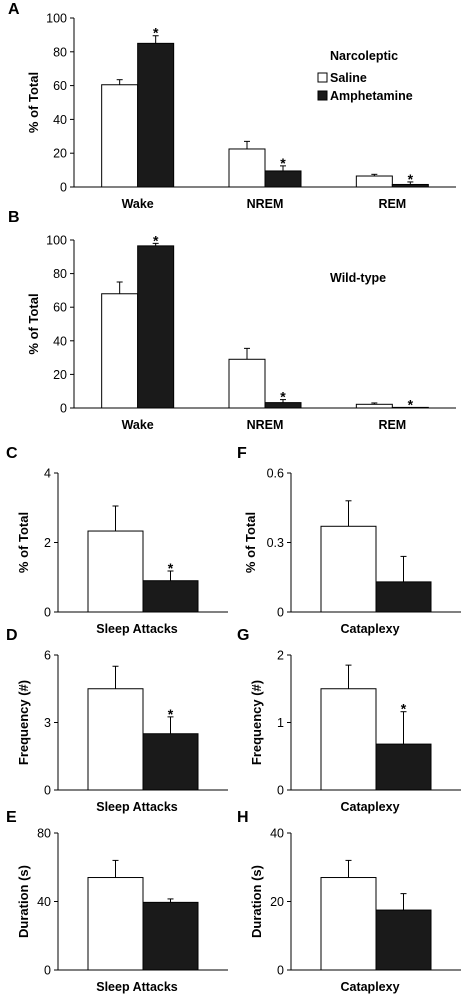 The image size is (468, 998). I want to click on panel-a-ylabel: % of Total, so click(33, 102).